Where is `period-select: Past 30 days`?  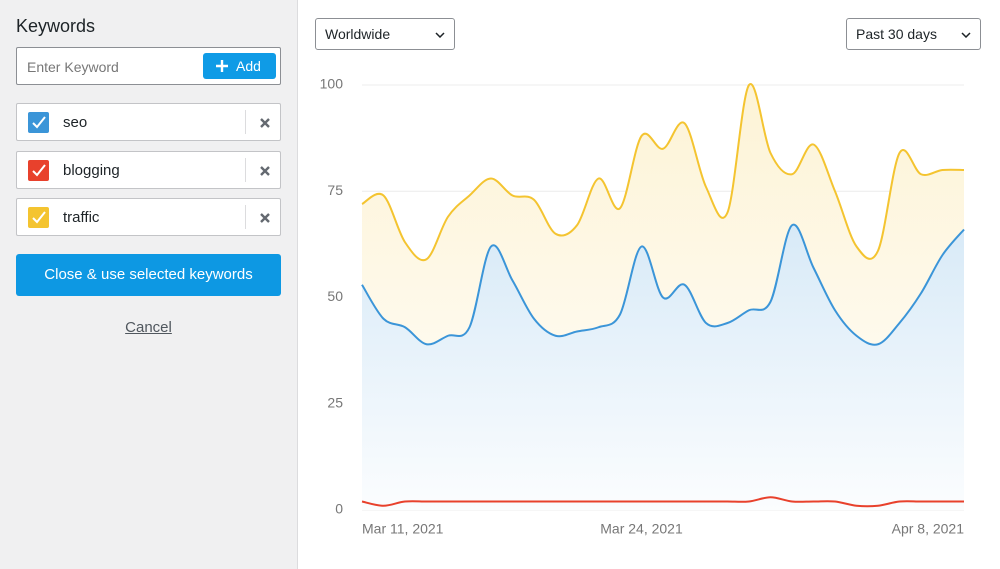 period-select: Past 30 days is located at coordinates (913, 34).